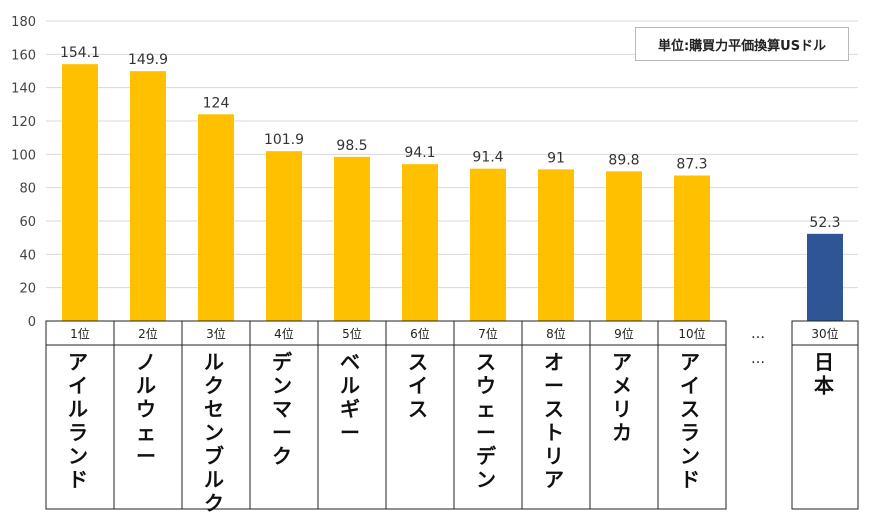 The image size is (873, 520). What do you see at coordinates (691, 165) in the screenshot?
I see `data-label: 87.3` at bounding box center [691, 165].